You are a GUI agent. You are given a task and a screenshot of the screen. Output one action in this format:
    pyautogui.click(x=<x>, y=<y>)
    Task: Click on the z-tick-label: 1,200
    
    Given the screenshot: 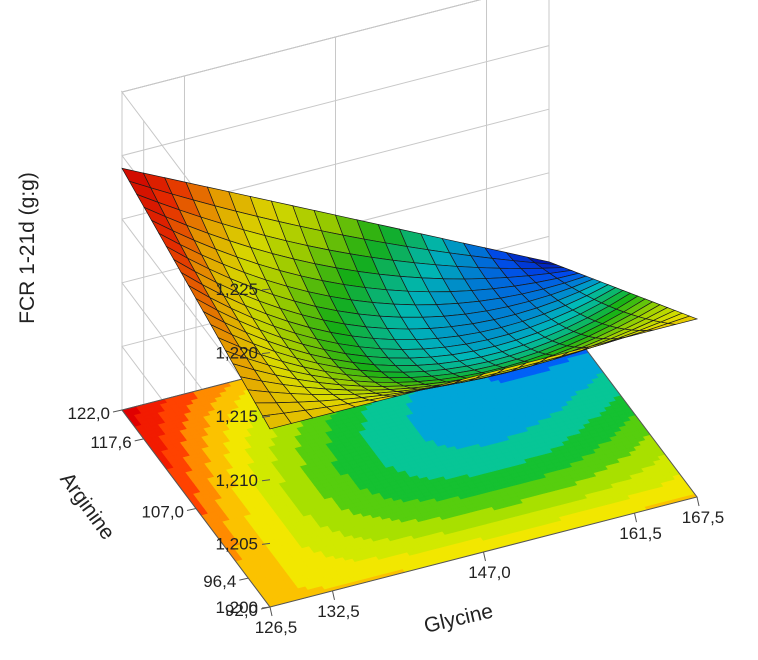 What is the action you would take?
    pyautogui.click(x=236, y=607)
    